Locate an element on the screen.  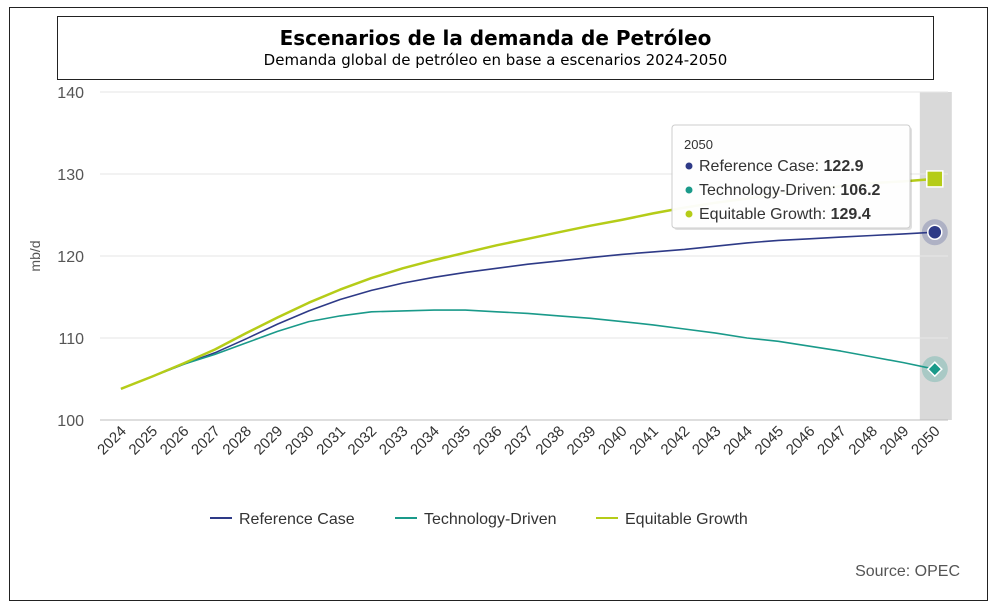
x-tick-label: 2033 is located at coordinates (394, 441).